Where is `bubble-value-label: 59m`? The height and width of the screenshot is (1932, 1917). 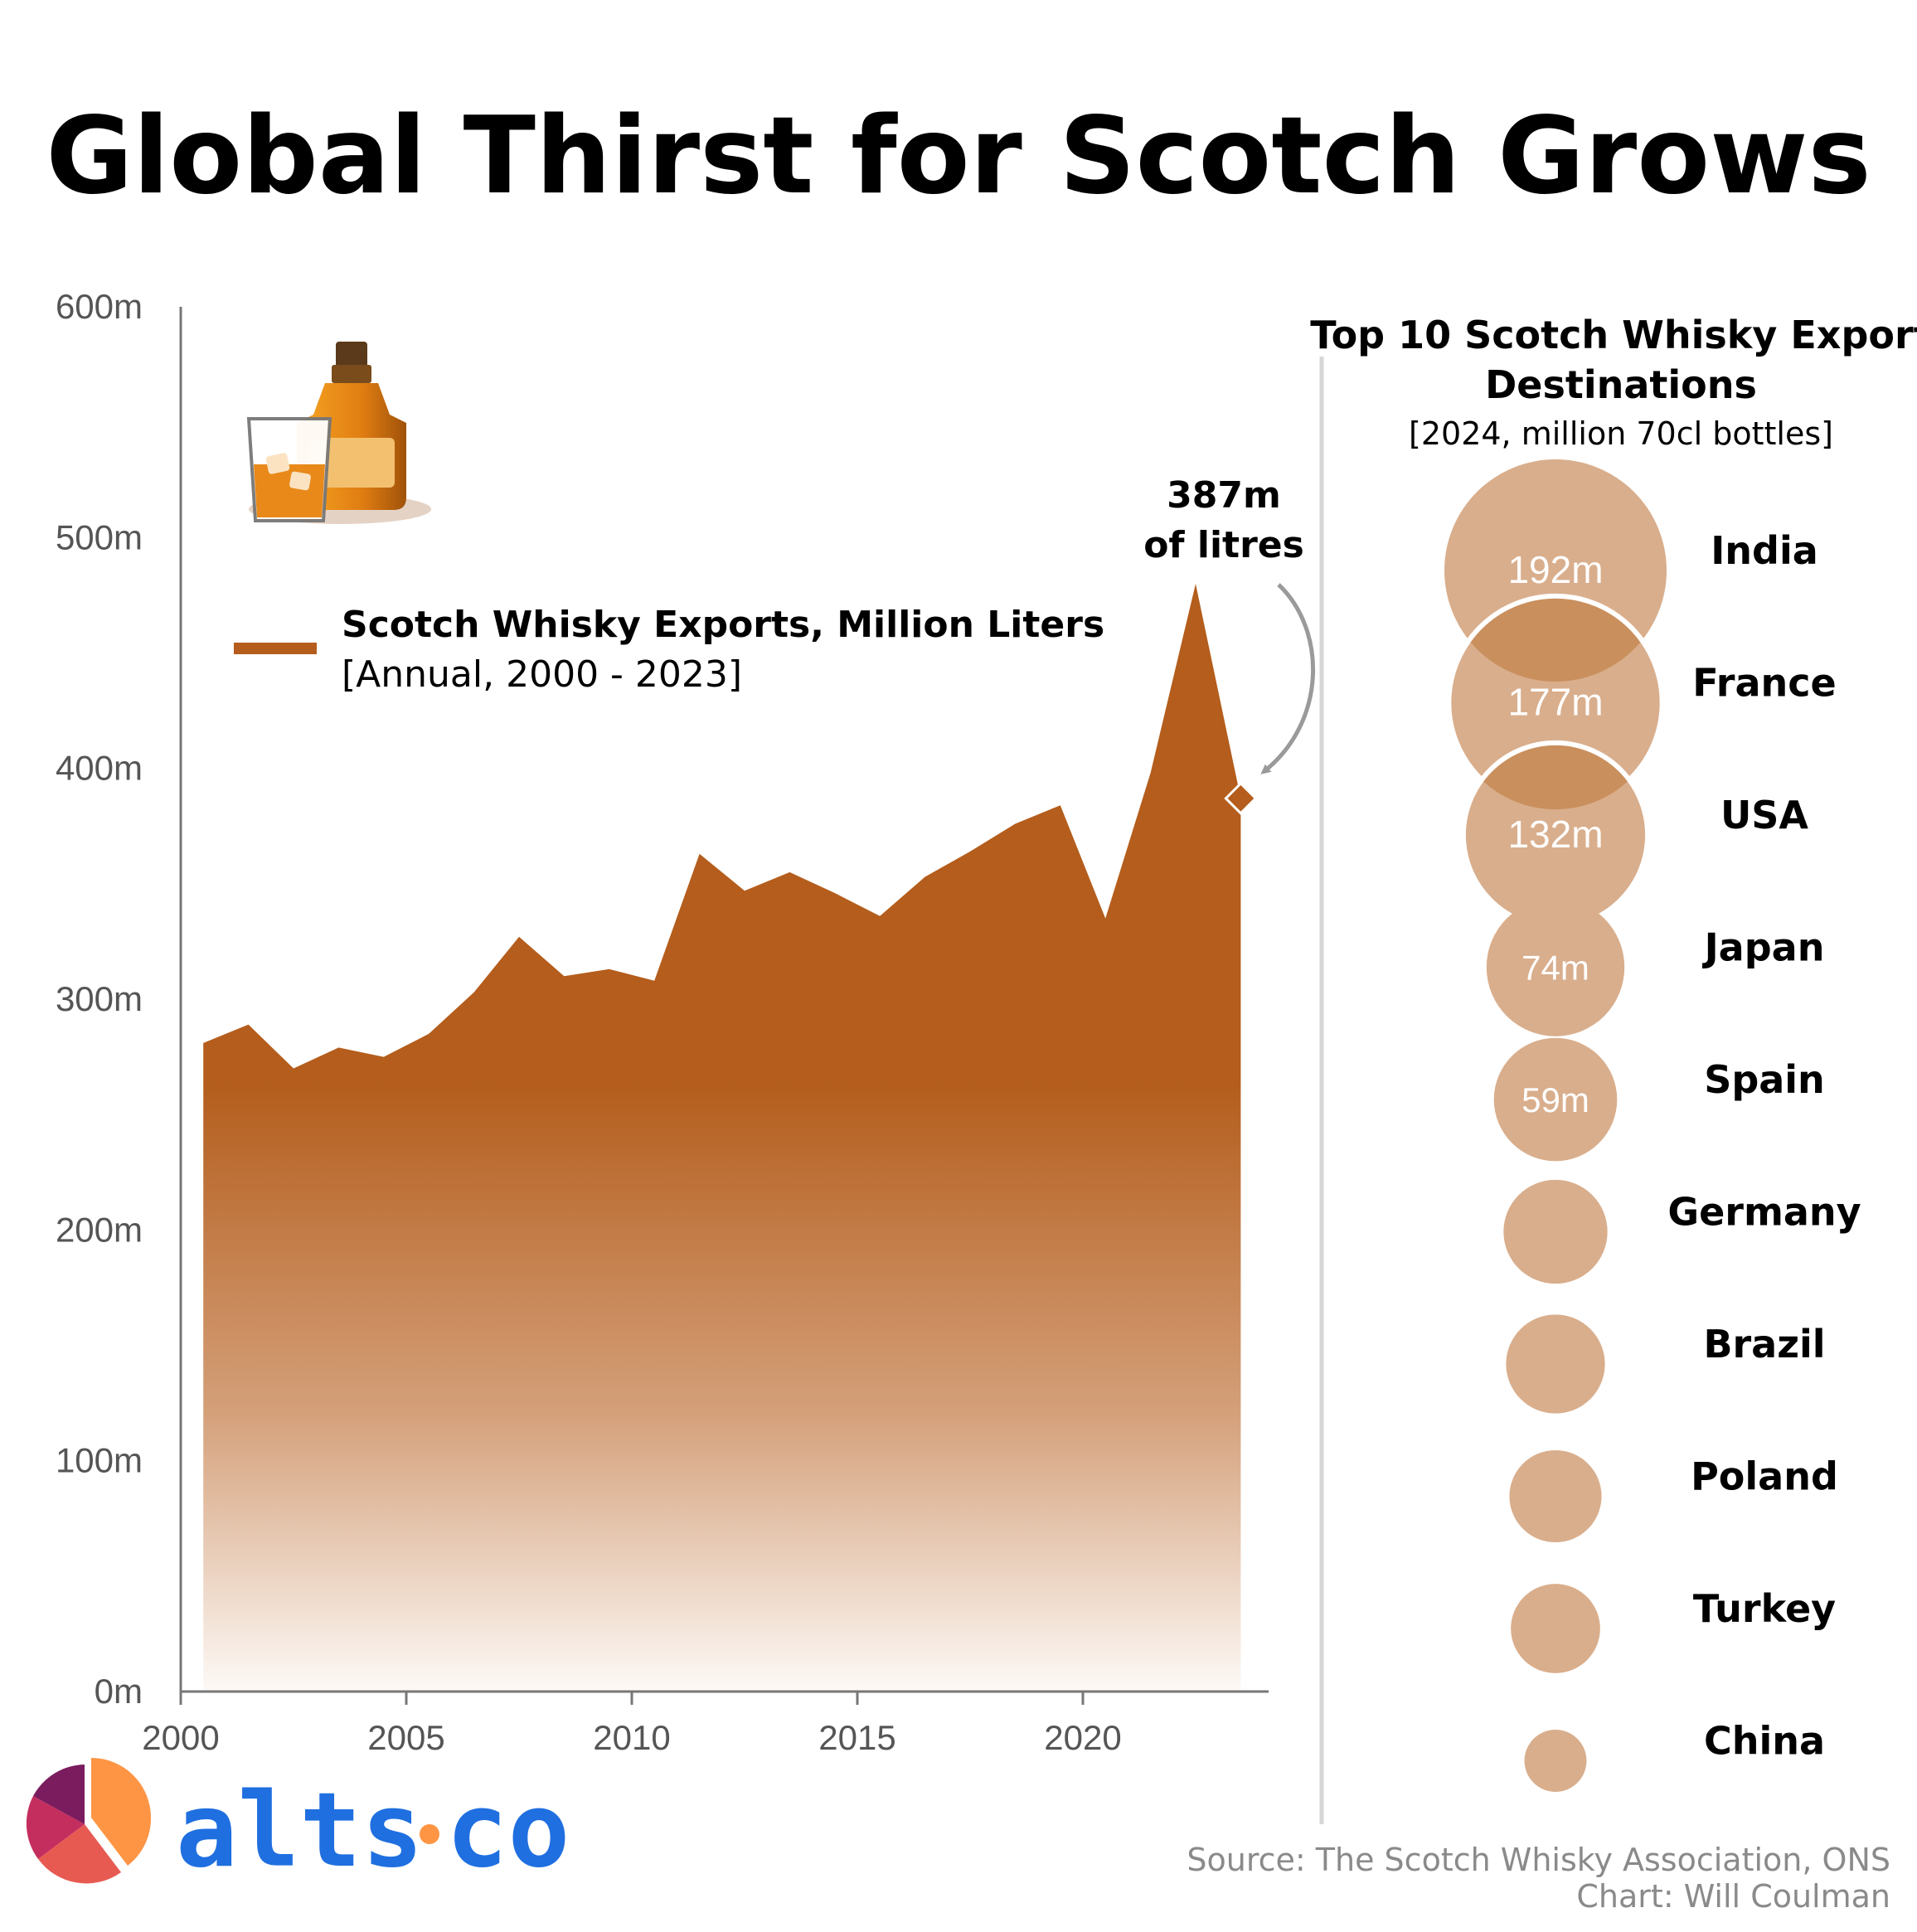 bubble-value-label: 59m is located at coordinates (1555, 1099).